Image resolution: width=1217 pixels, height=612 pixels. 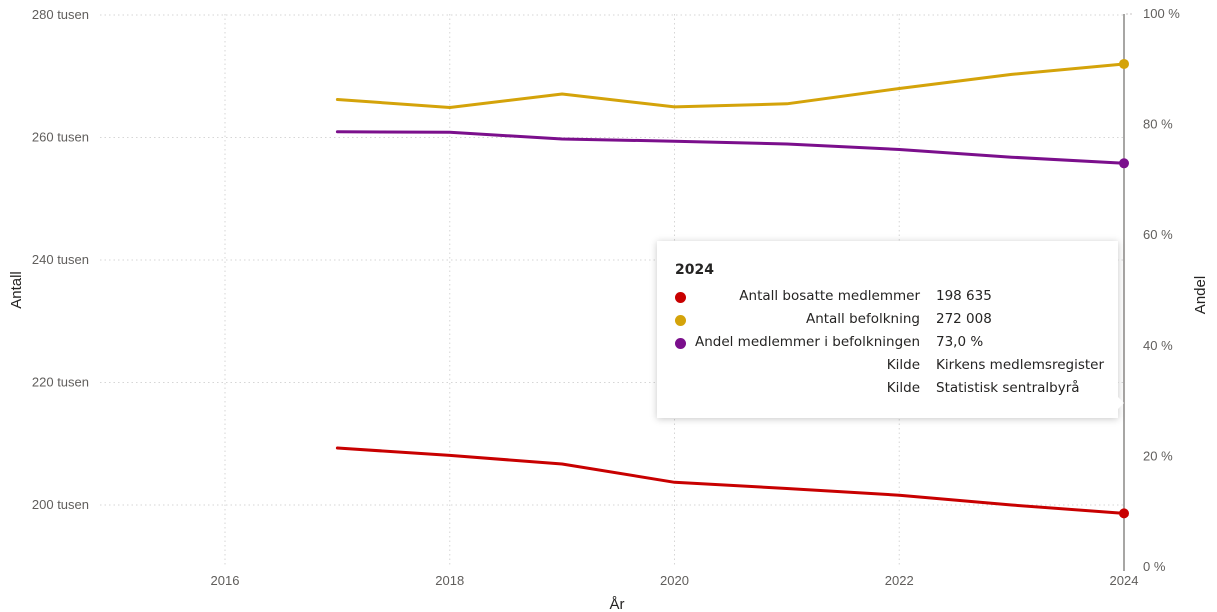 What do you see at coordinates (807, 342) in the screenshot?
I see `tooltip-label: Andel medlemmer i befolkningen` at bounding box center [807, 342].